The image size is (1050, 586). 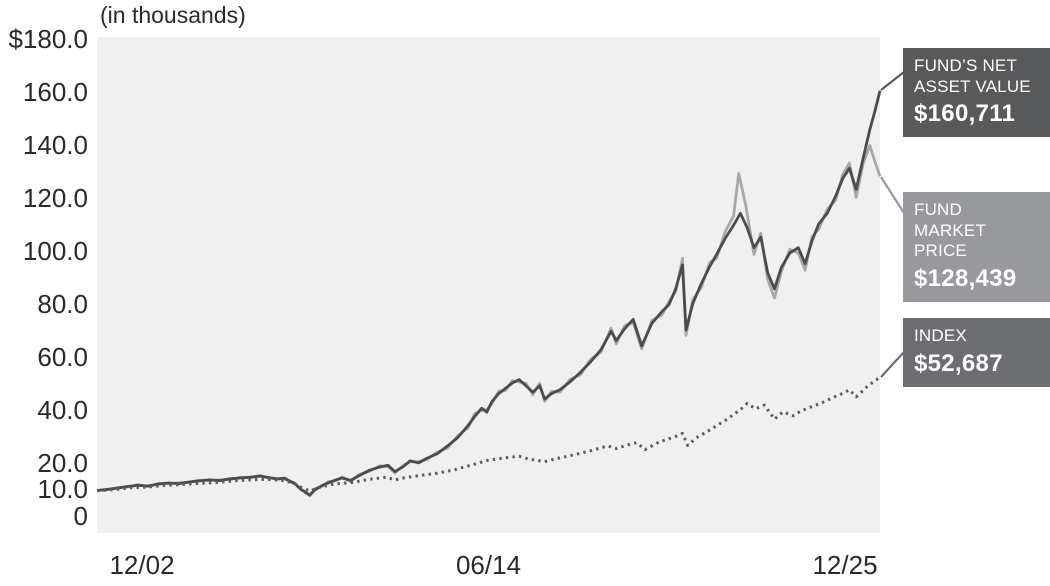 I want to click on chart-units-label: (in thousands), so click(x=173, y=15).